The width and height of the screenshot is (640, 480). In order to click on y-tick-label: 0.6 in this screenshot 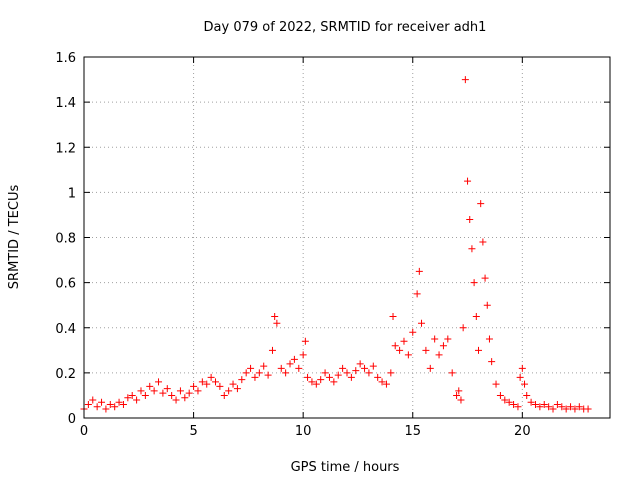, I will do `click(65, 284)`.